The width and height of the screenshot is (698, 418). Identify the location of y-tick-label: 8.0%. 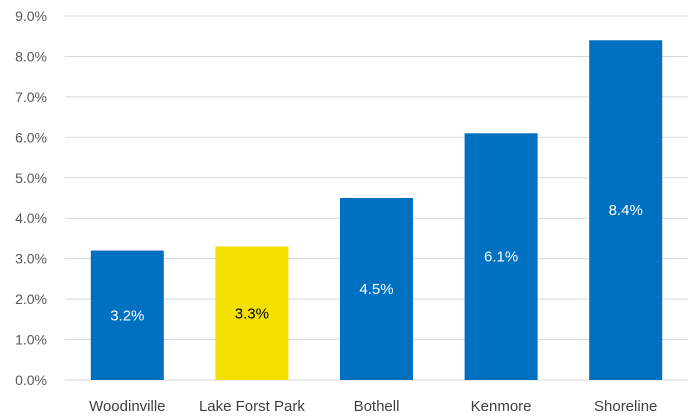
(31, 56).